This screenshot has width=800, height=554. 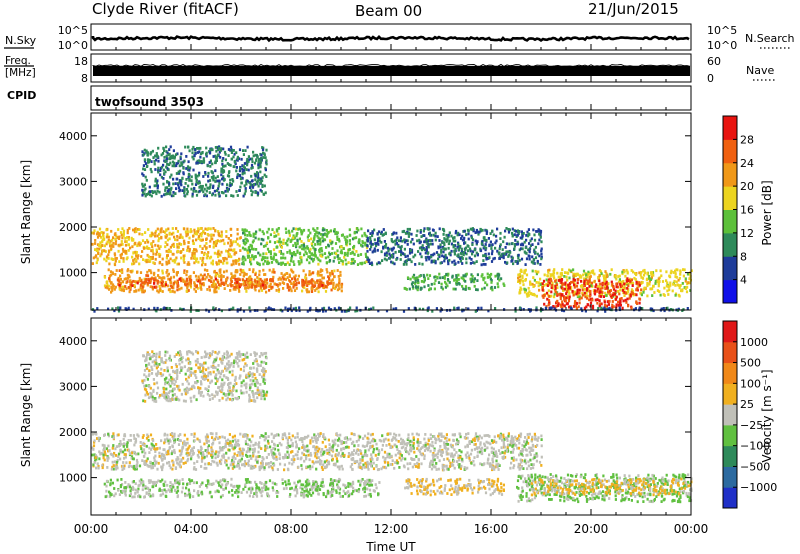 I want to click on nsearch-tick-top: 10^5, so click(x=722, y=30).